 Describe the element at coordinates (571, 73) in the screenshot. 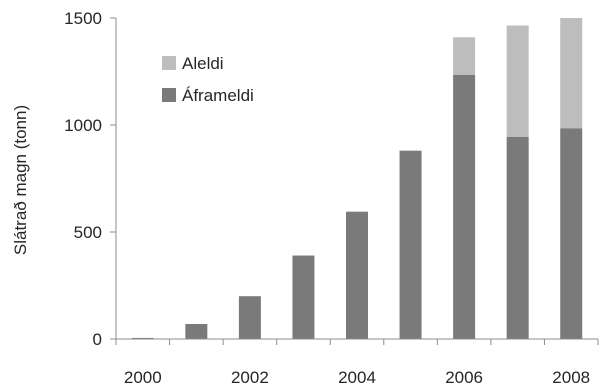

I see `bar-2008-Aleldi` at that location.